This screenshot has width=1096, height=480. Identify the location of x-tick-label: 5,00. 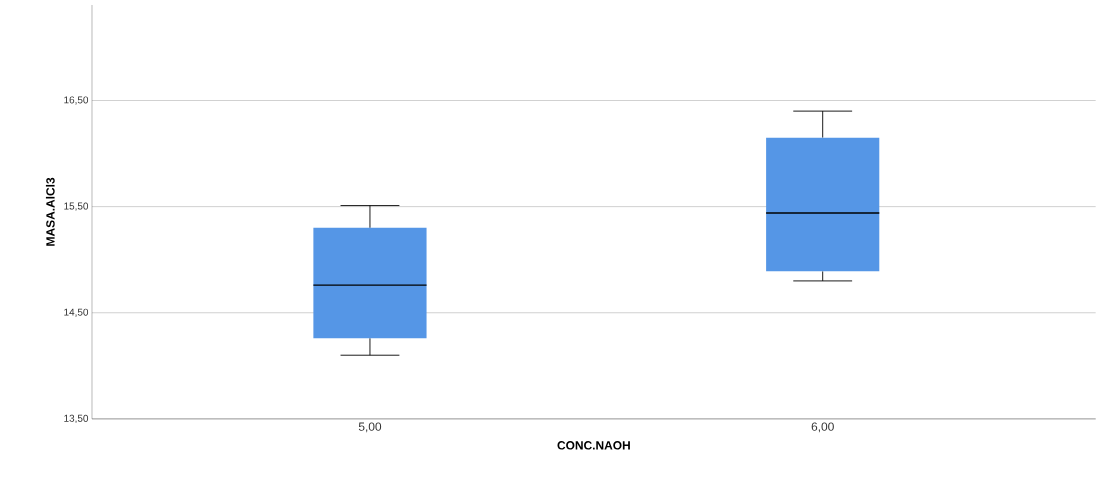
(370, 427).